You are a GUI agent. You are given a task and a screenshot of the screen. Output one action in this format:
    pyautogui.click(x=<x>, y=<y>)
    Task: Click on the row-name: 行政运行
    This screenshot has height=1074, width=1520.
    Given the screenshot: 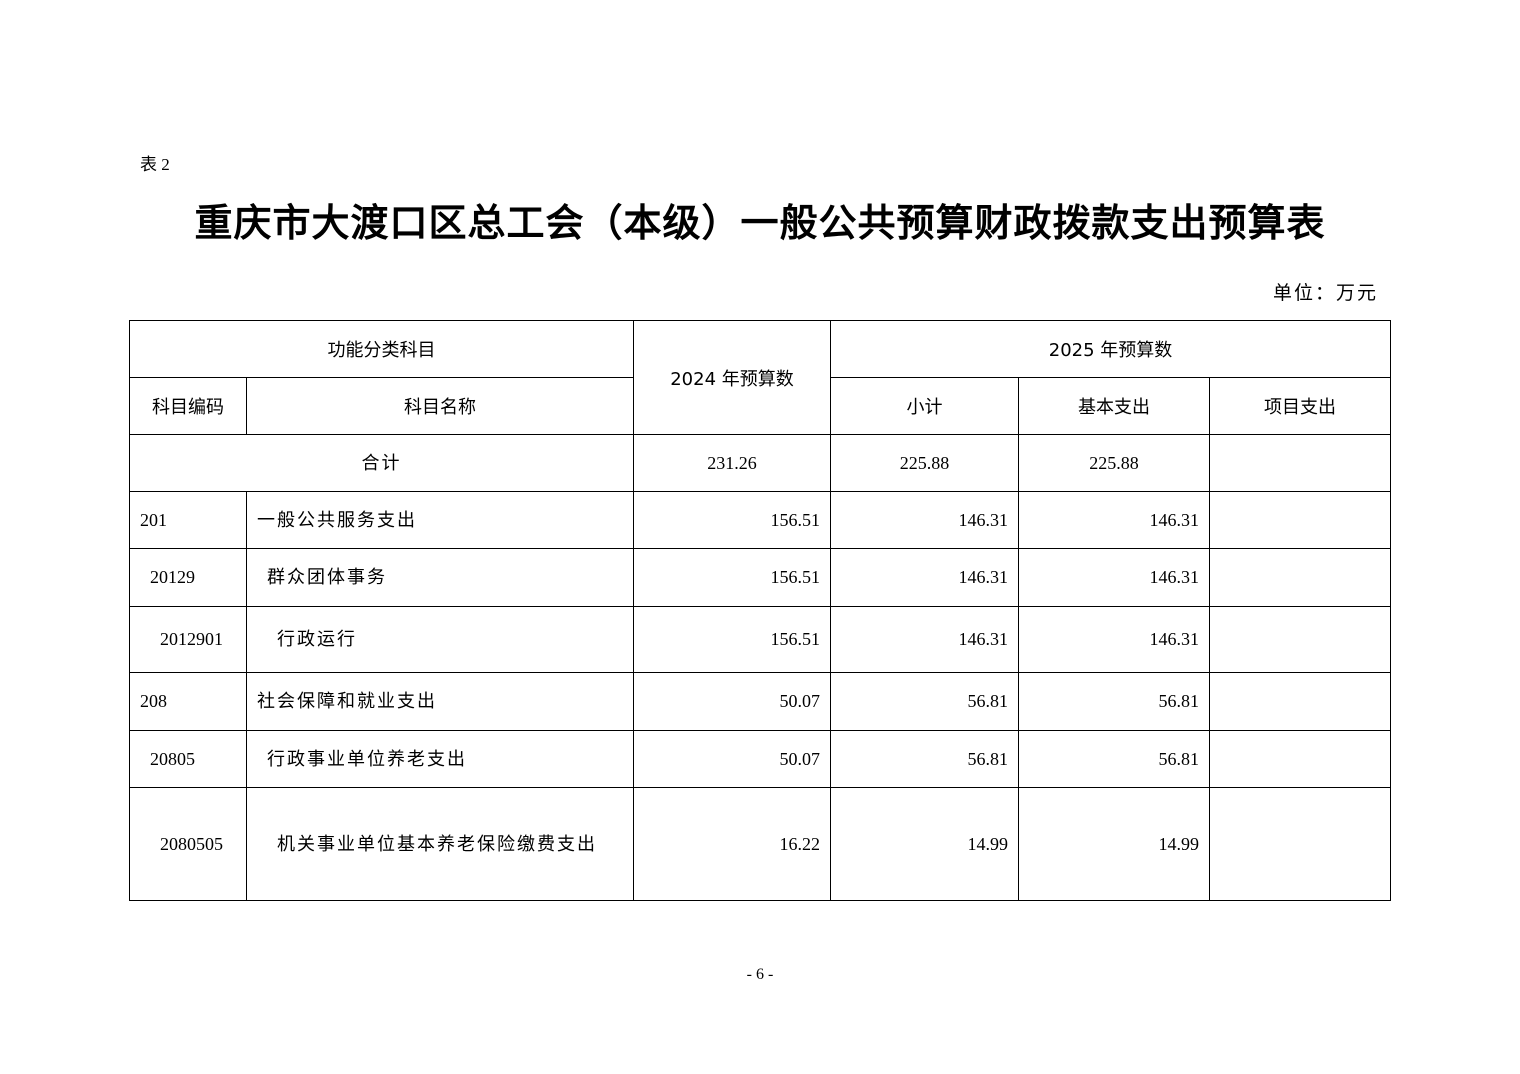 What is the action you would take?
    pyautogui.click(x=440, y=639)
    